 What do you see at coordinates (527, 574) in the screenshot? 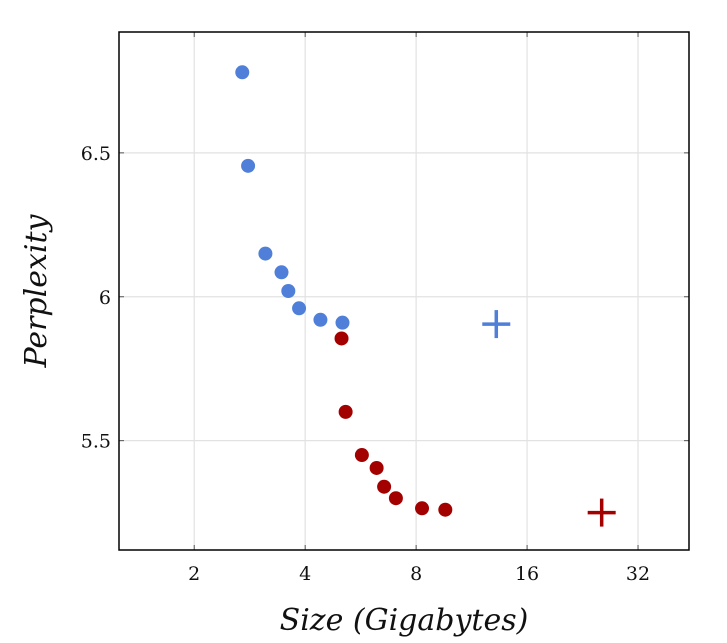
I see `x-tick-label: 16` at bounding box center [527, 574].